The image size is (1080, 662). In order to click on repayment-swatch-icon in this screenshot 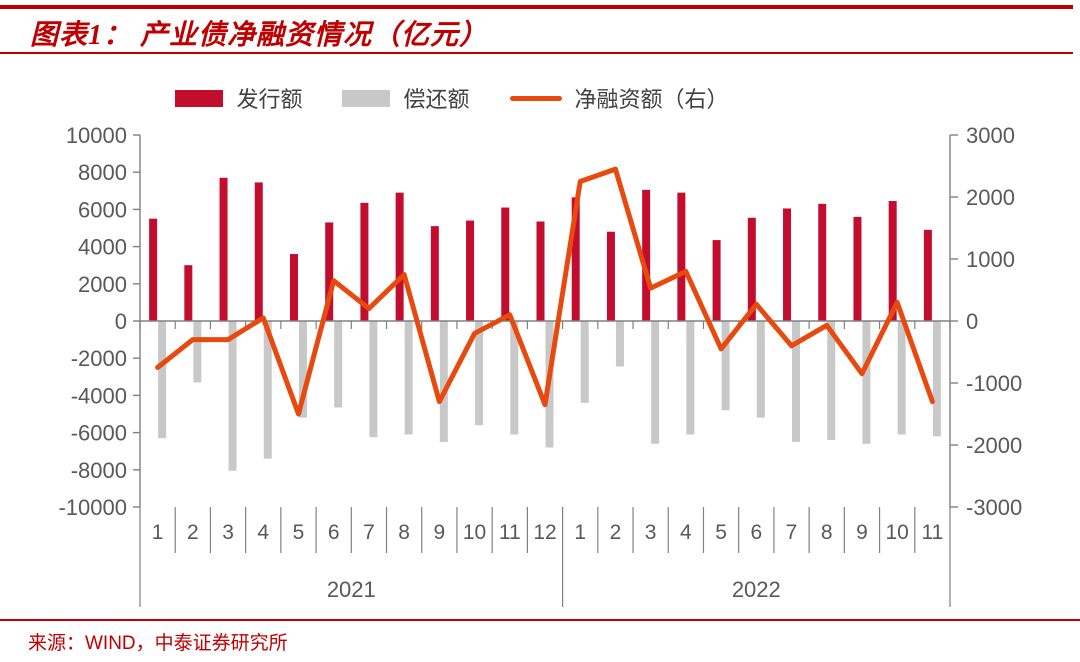, I will do `click(366, 98)`.